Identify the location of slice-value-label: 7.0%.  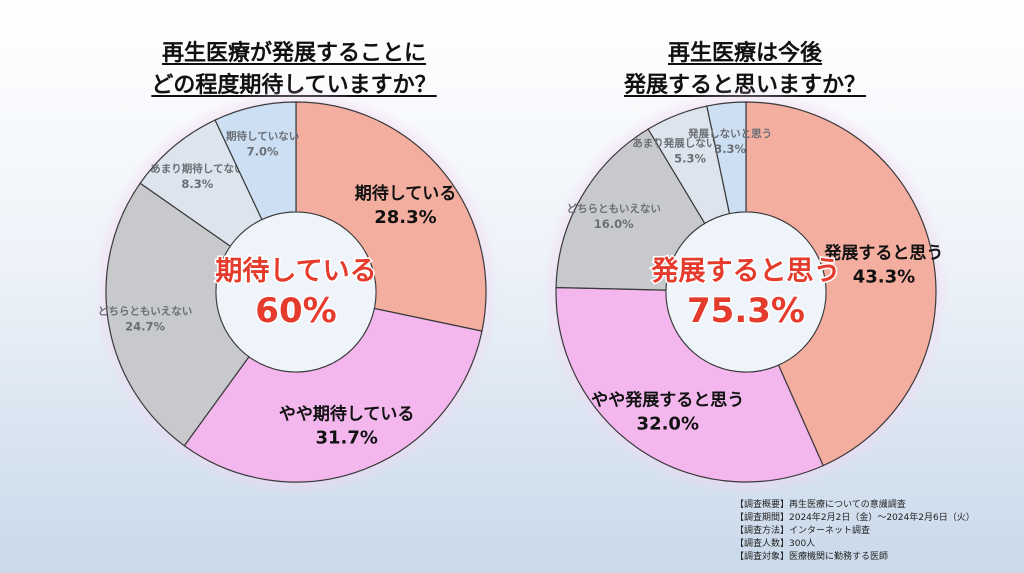
(263, 152).